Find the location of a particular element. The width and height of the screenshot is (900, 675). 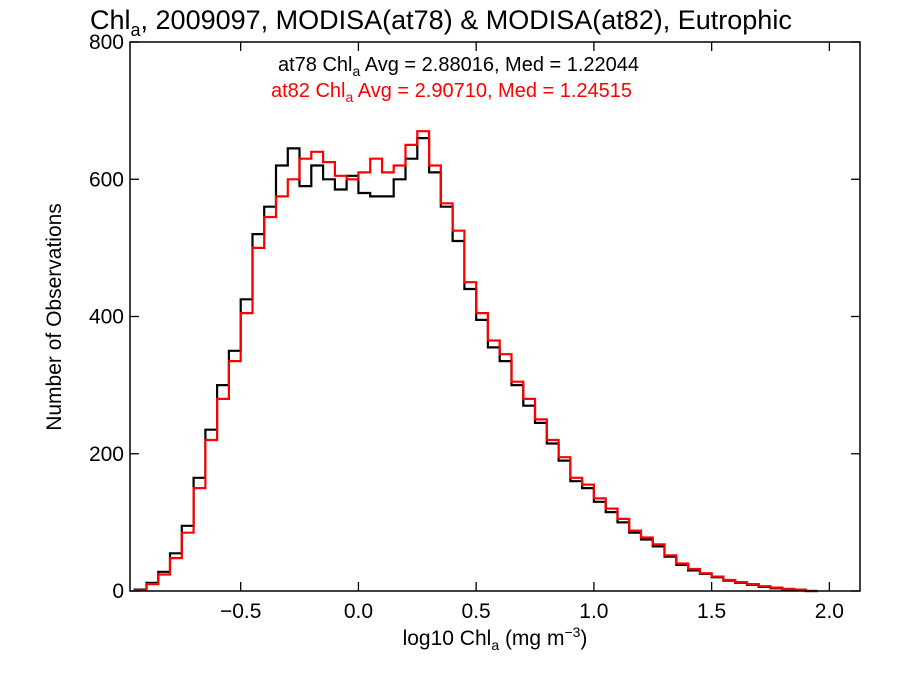

y-tick-label: 0 is located at coordinates (118, 591).